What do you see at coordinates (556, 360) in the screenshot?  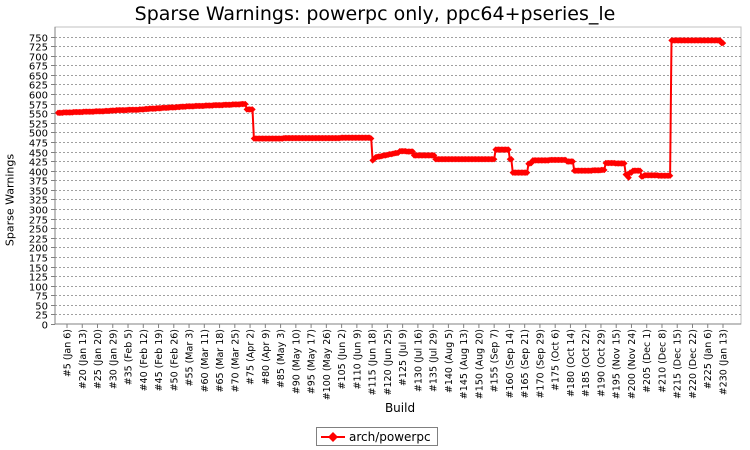 I see `x-tick-label: #175 (Oct 6)` at bounding box center [556, 360].